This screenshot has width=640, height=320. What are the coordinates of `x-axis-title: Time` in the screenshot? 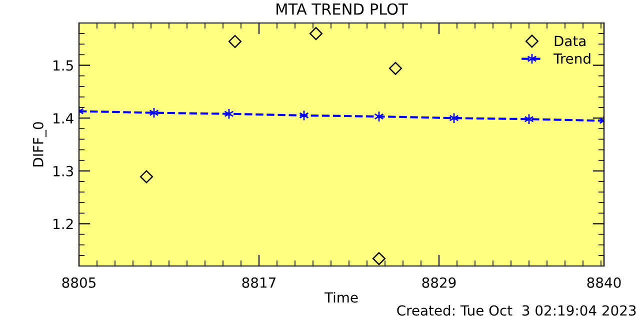 It's located at (341, 297).